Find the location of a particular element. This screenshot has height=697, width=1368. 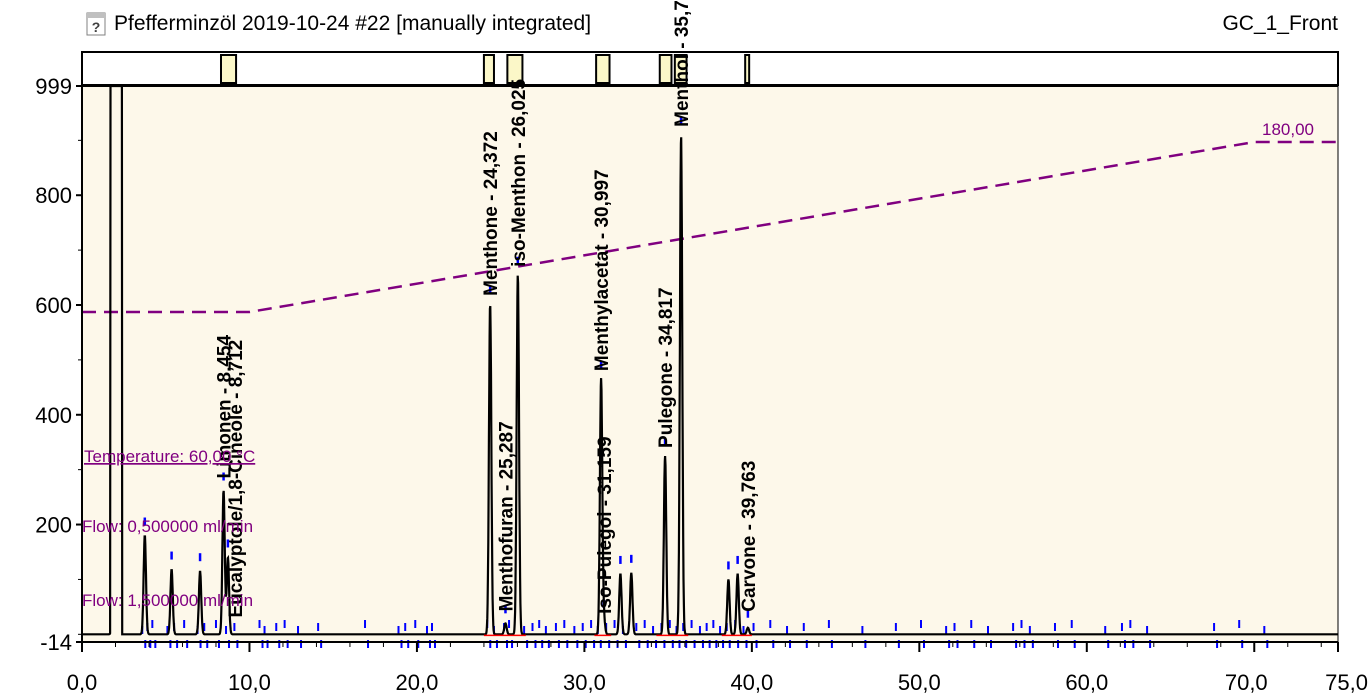

peak-label: Menthylacetat - 30,997 is located at coordinates (602, 270).